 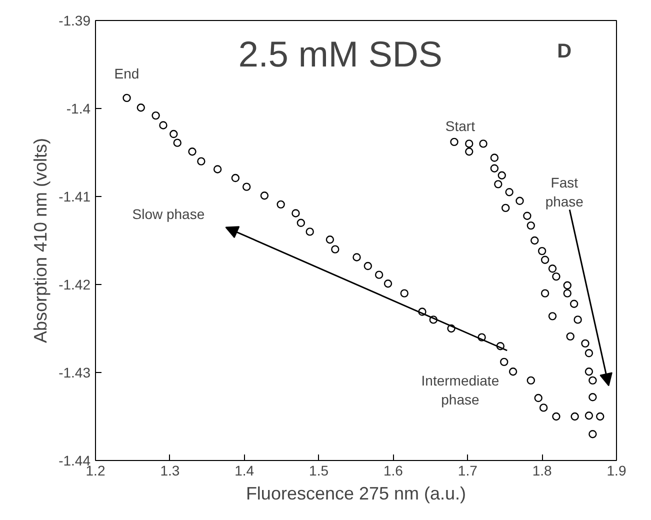 I want to click on x-tick-label: 1.8, so click(x=542, y=470).